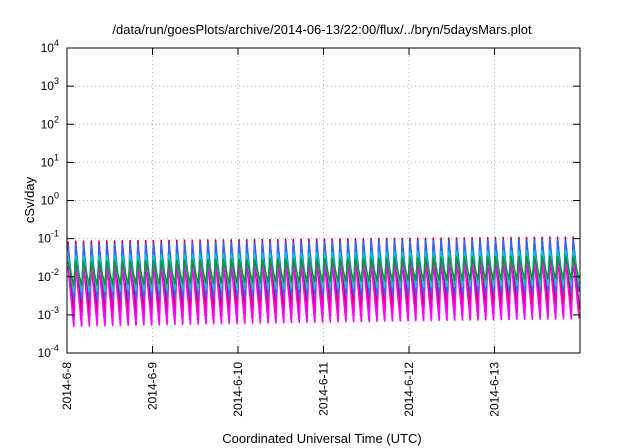  I want to click on x-tick-label: 2014-6-11, so click(324, 389).